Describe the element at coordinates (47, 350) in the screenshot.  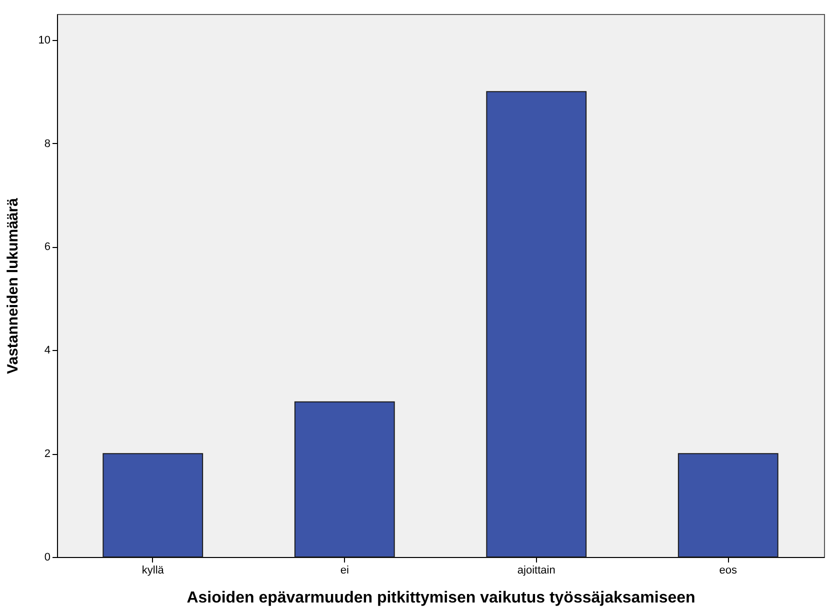
I see `y-tick-label: 4` at that location.